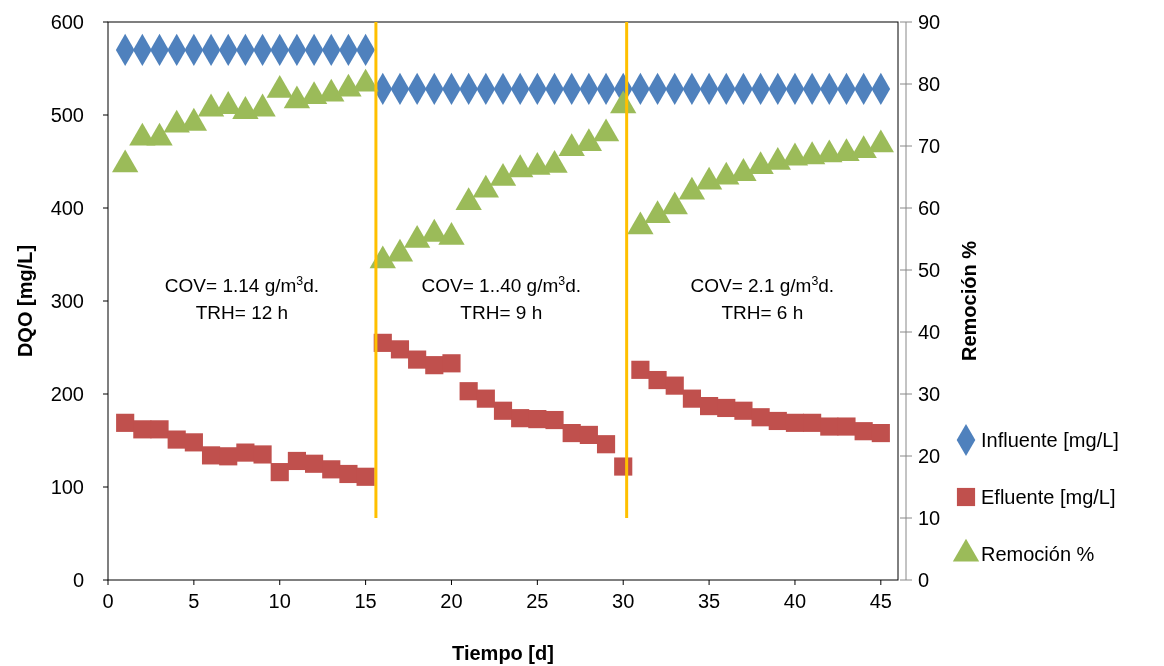 This screenshot has height=666, width=1164. I want to click on y2-tick-label: 60, so click(929, 208).